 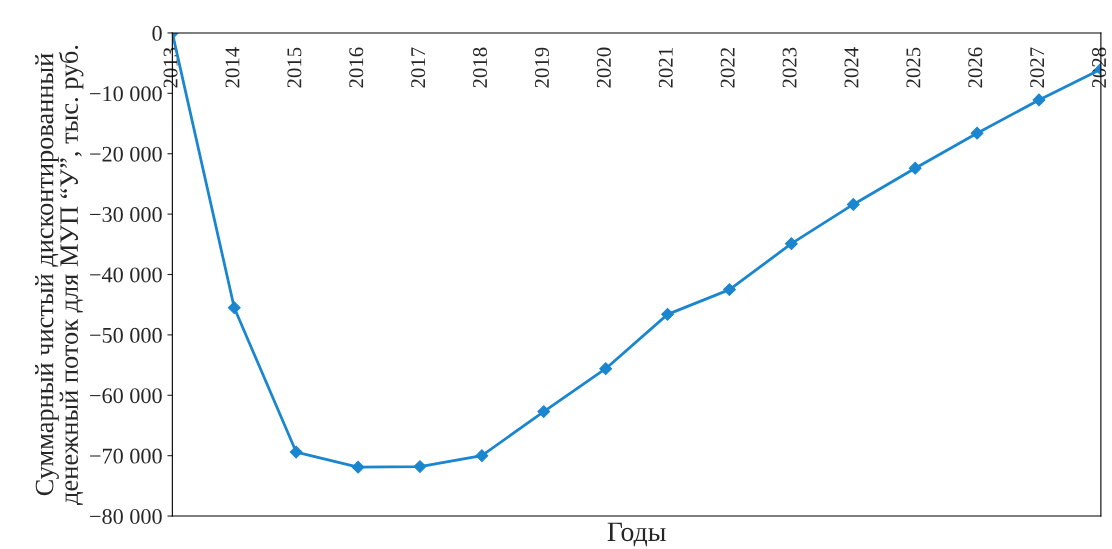 What do you see at coordinates (541, 67) in the screenshot?
I see `x-tick-label: 2019` at bounding box center [541, 67].